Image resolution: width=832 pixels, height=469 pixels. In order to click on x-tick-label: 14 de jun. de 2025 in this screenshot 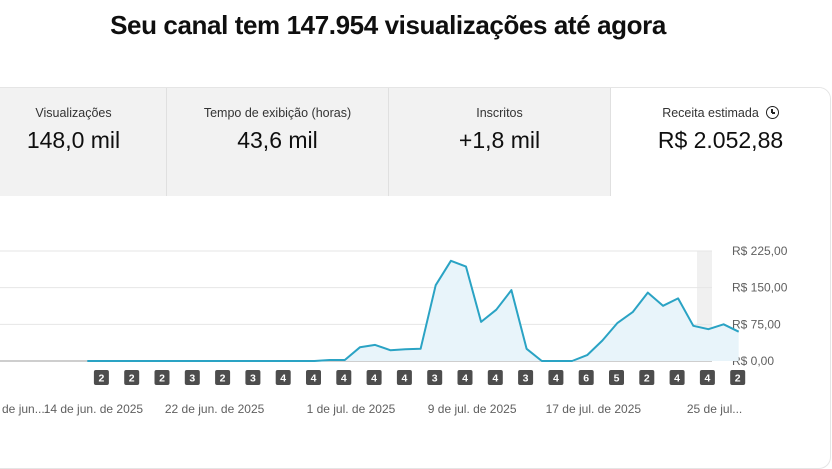, I will do `click(94, 409)`.